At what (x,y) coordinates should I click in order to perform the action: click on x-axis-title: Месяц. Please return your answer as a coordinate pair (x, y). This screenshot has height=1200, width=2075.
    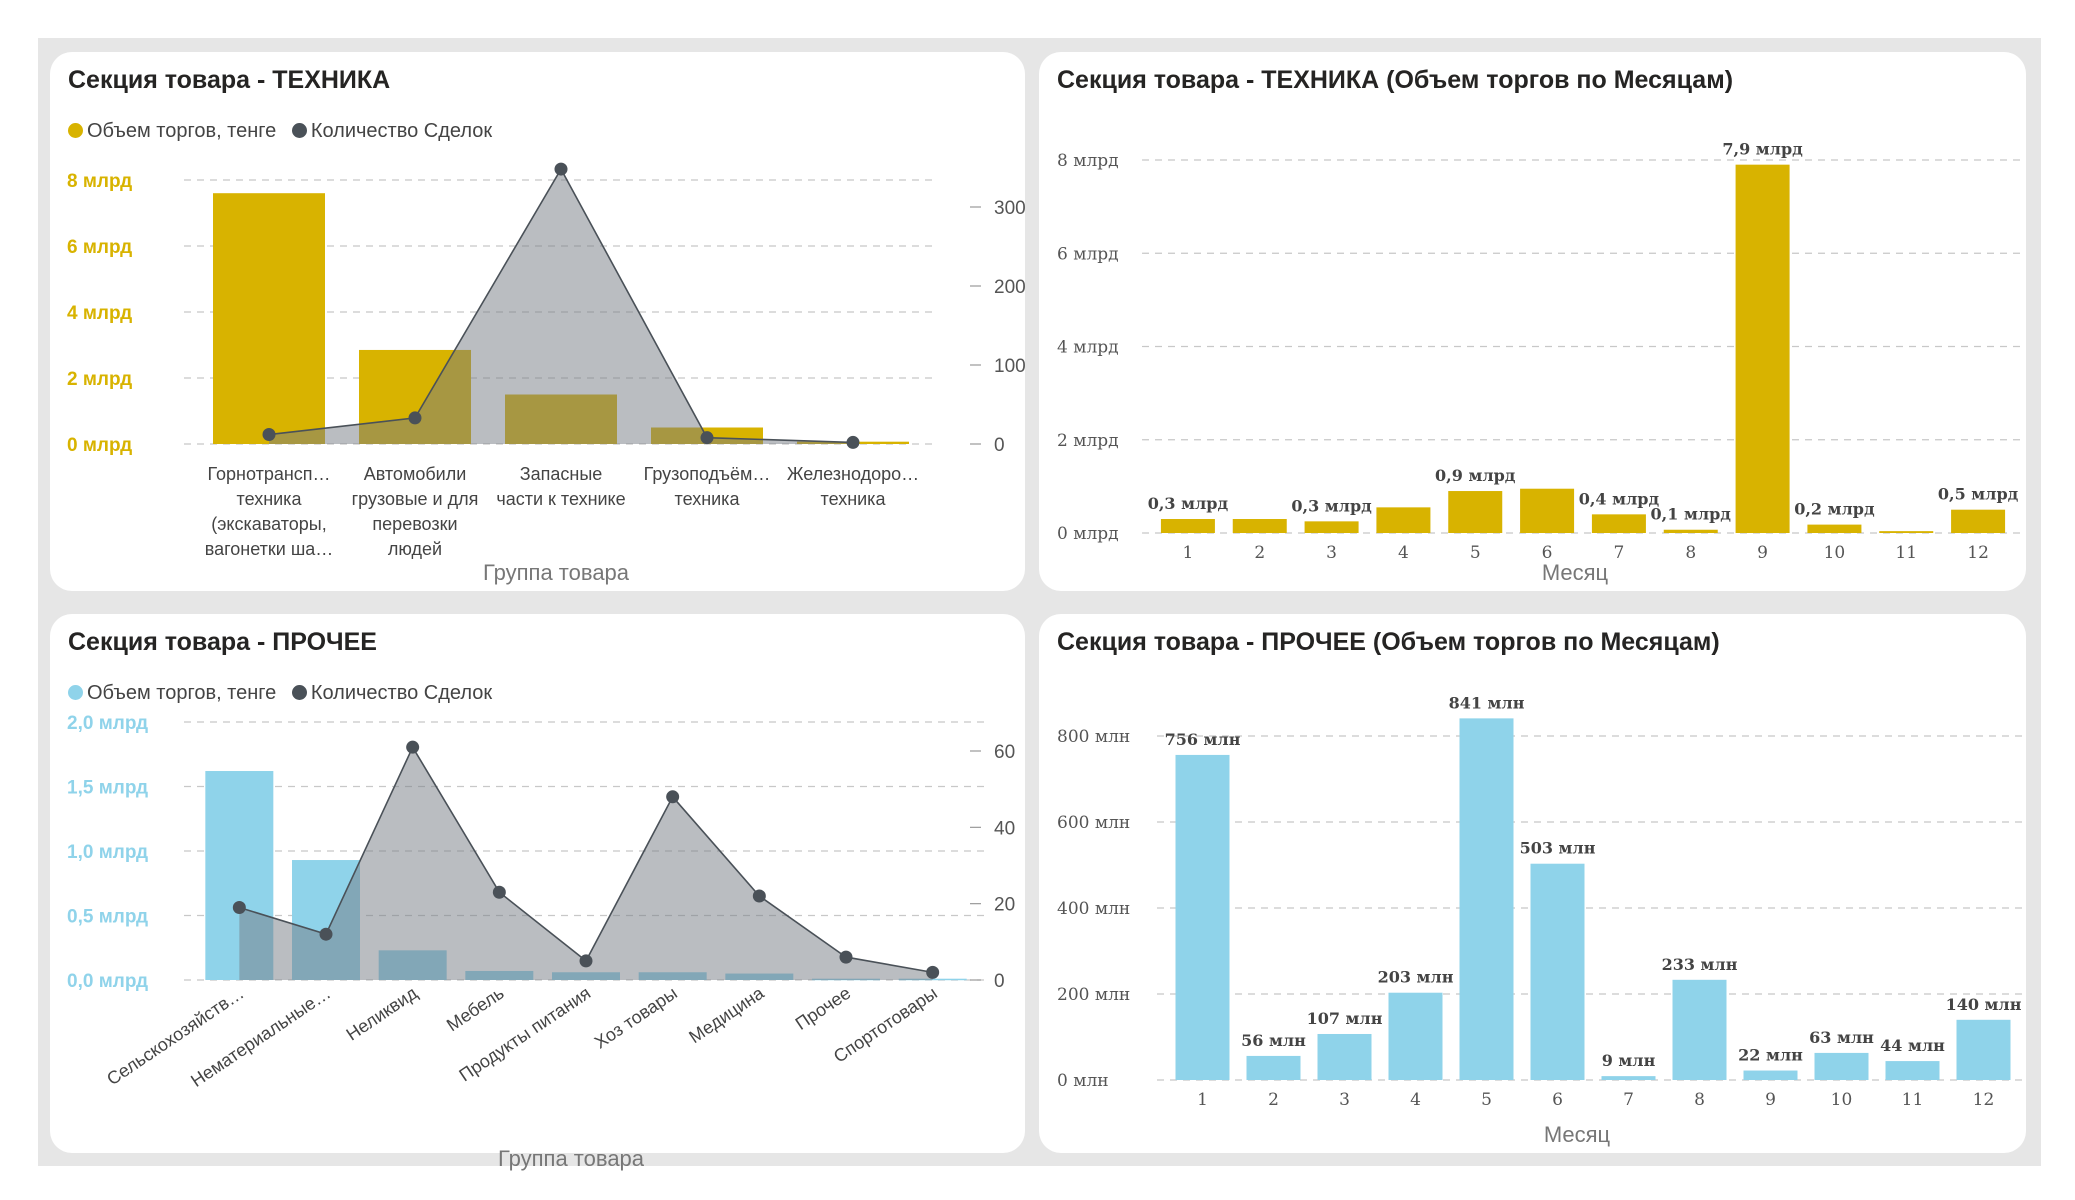
    Looking at the image, I should click on (1575, 572).